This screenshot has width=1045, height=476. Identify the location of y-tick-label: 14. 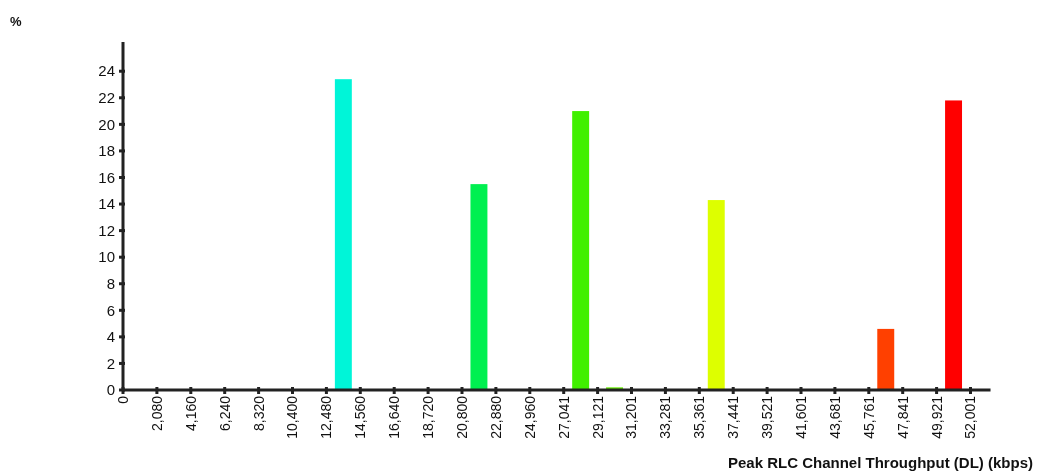
(106, 204).